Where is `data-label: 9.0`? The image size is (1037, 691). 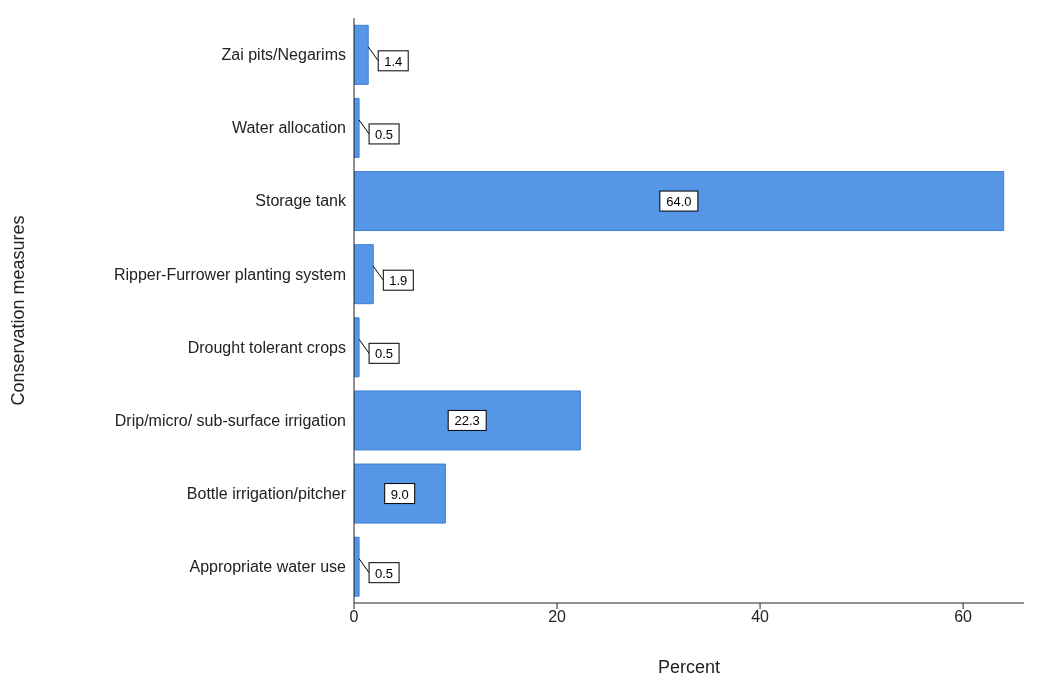 data-label: 9.0 is located at coordinates (399, 494).